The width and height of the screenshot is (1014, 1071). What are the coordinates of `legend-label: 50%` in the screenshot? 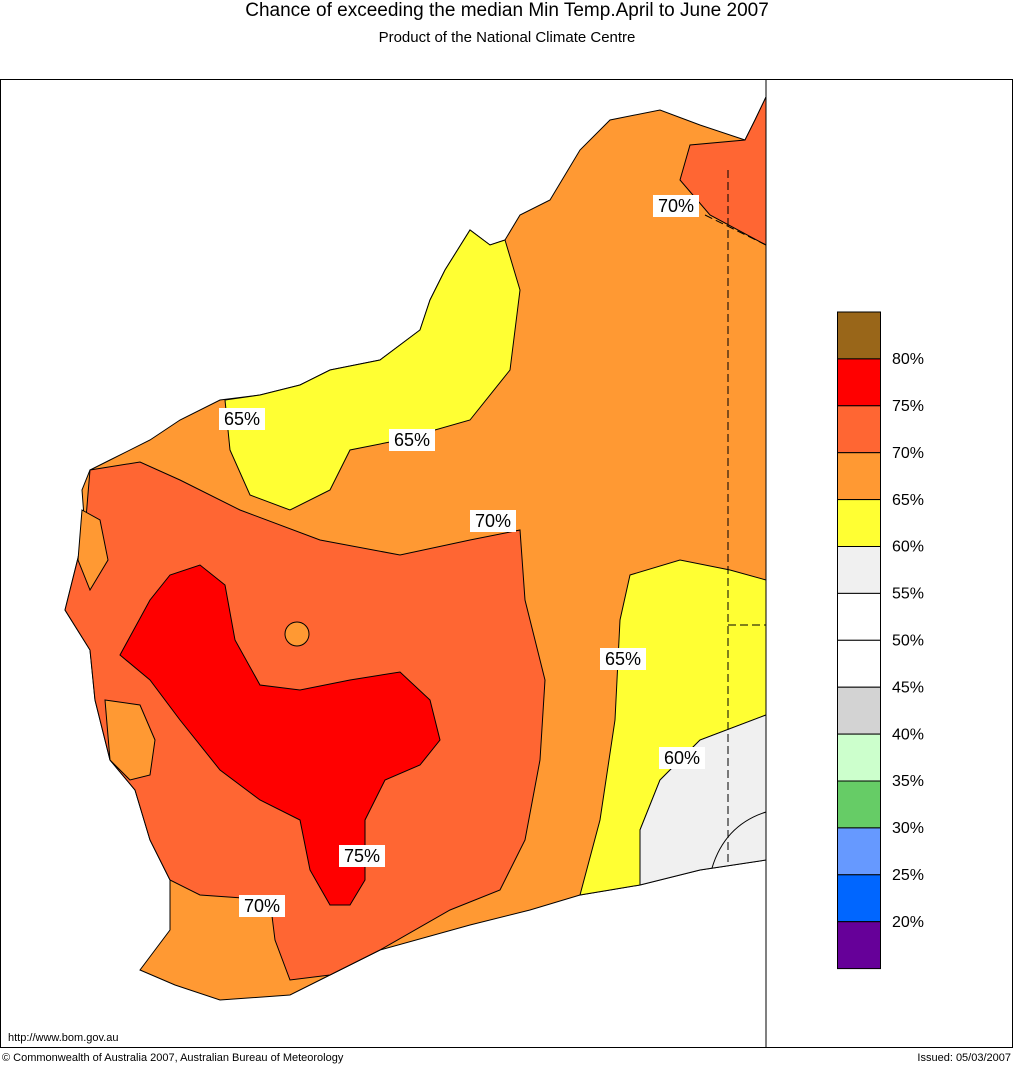 It's located at (908, 641).